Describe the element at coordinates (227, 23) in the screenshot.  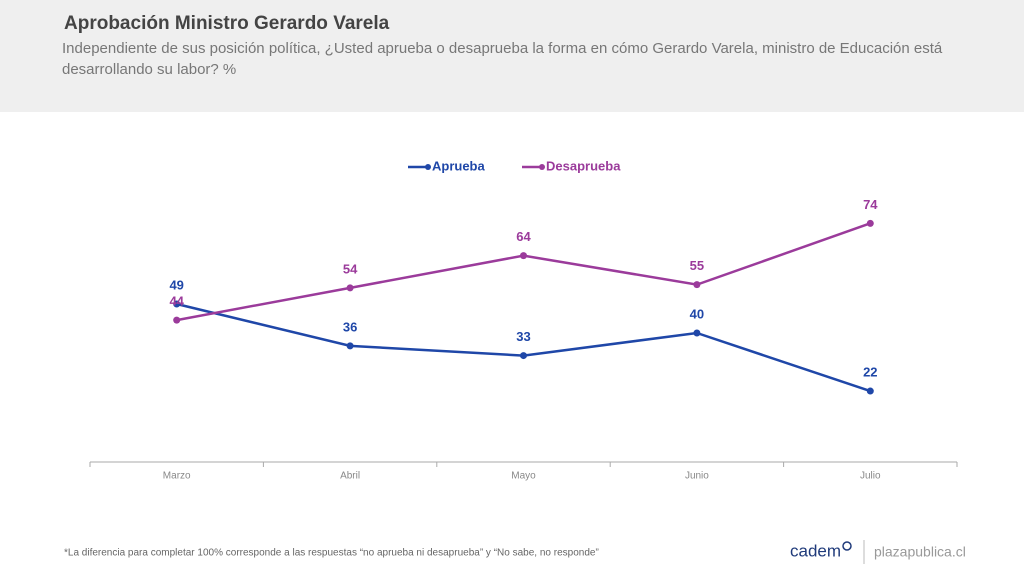
I see `title: Aprobación Ministro Gerardo Varela` at that location.